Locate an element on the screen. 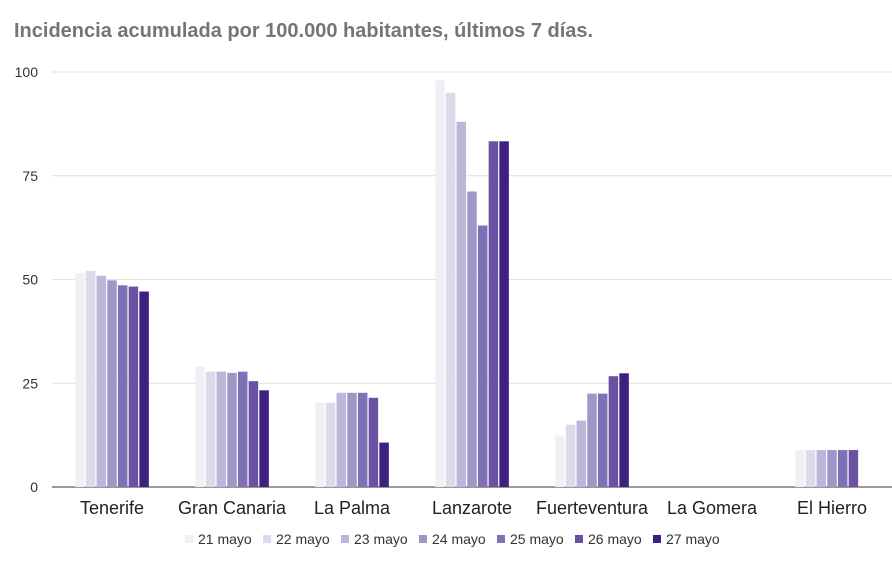  x-tick-label: La Palma is located at coordinates (352, 508).